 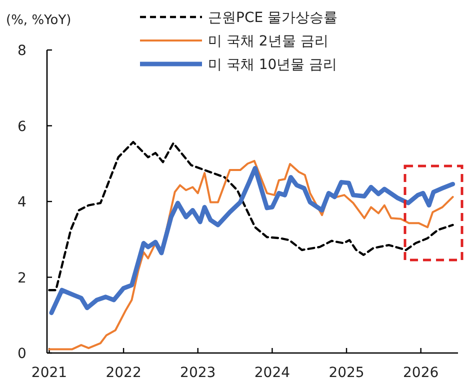 I want to click on x-tick-label: 2026, so click(x=421, y=373).